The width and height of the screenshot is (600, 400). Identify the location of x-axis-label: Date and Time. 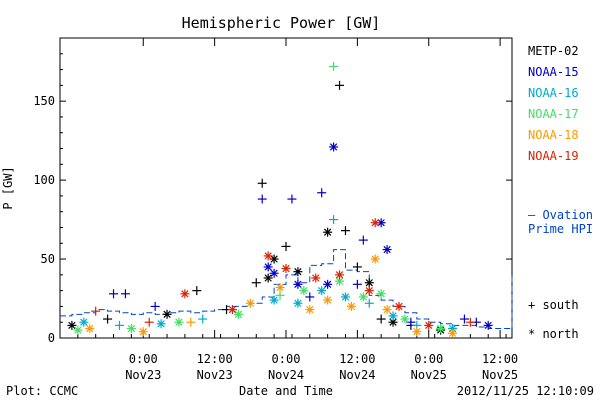
(286, 391).